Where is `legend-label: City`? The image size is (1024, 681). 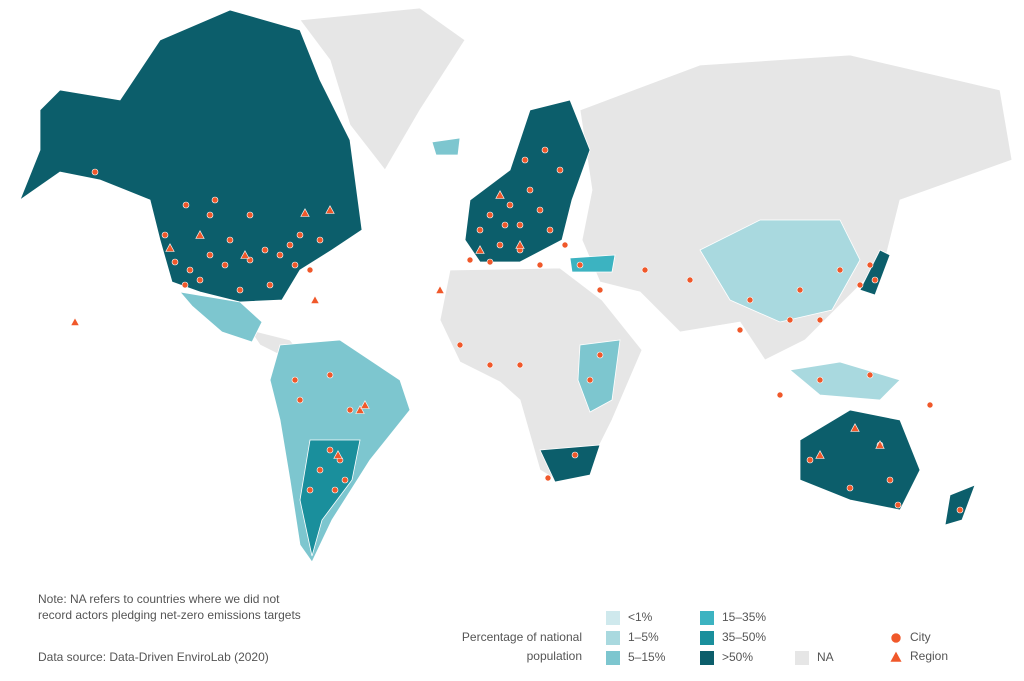
legend-label: City is located at coordinates (920, 637).